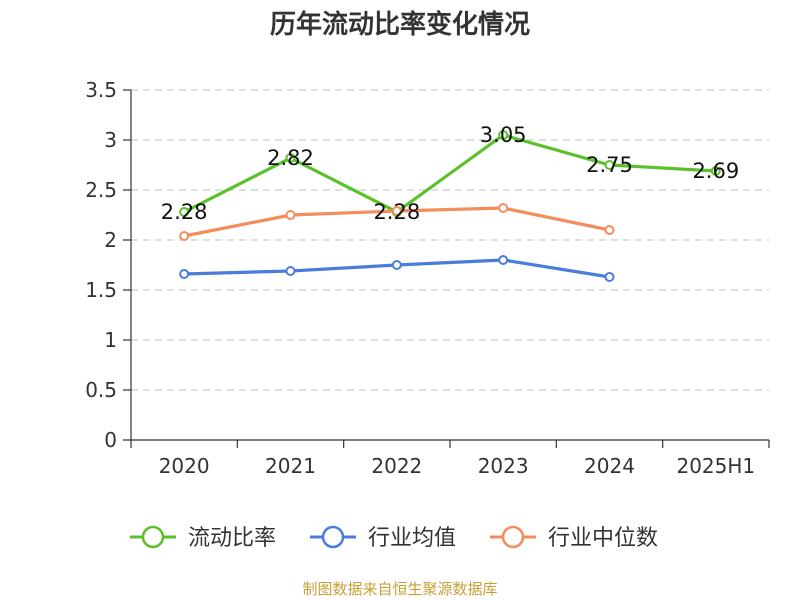  Describe the element at coordinates (503, 466) in the screenshot. I see `x-tick-label: 2023` at that location.